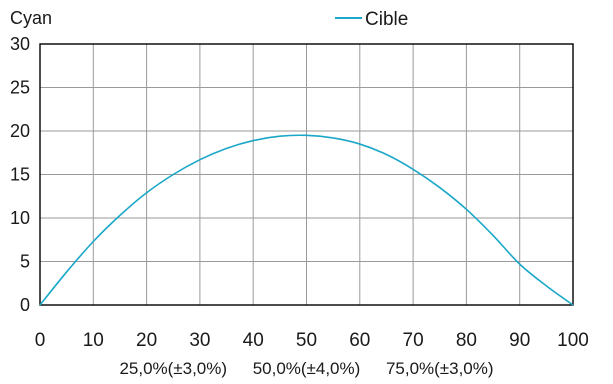 The width and height of the screenshot is (613, 384). I want to click on annotation-3: 75,0%(±3,0%), so click(440, 368).